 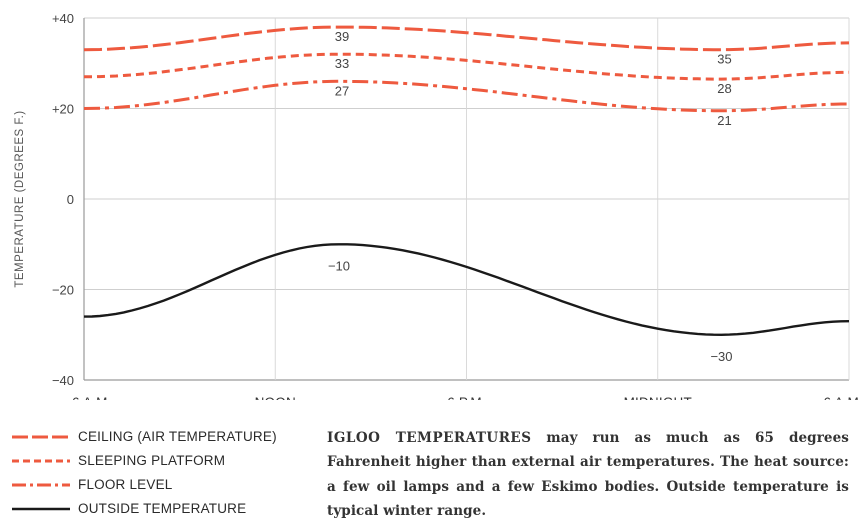 What do you see at coordinates (63, 380) in the screenshot?
I see `y-tick-label: −40` at bounding box center [63, 380].